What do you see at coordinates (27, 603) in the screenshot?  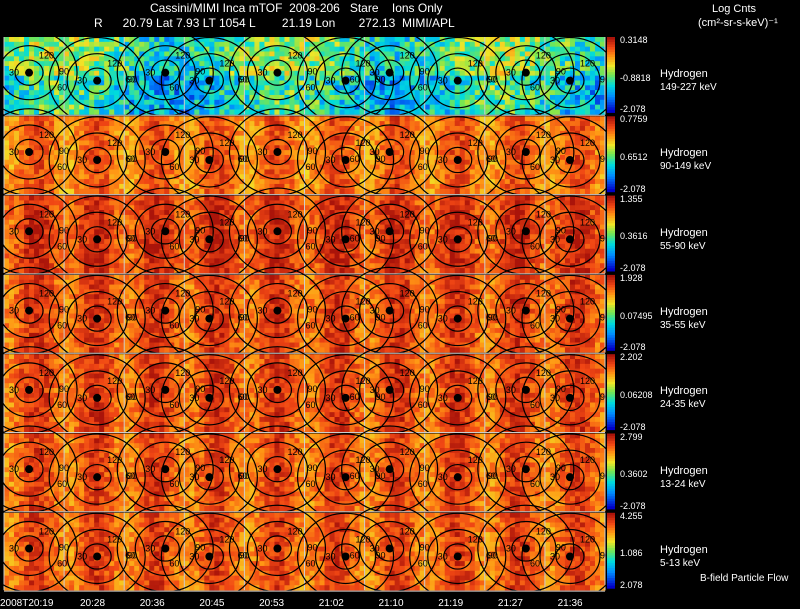 I see `time-tick-label: 2008T20:19` at bounding box center [27, 603].